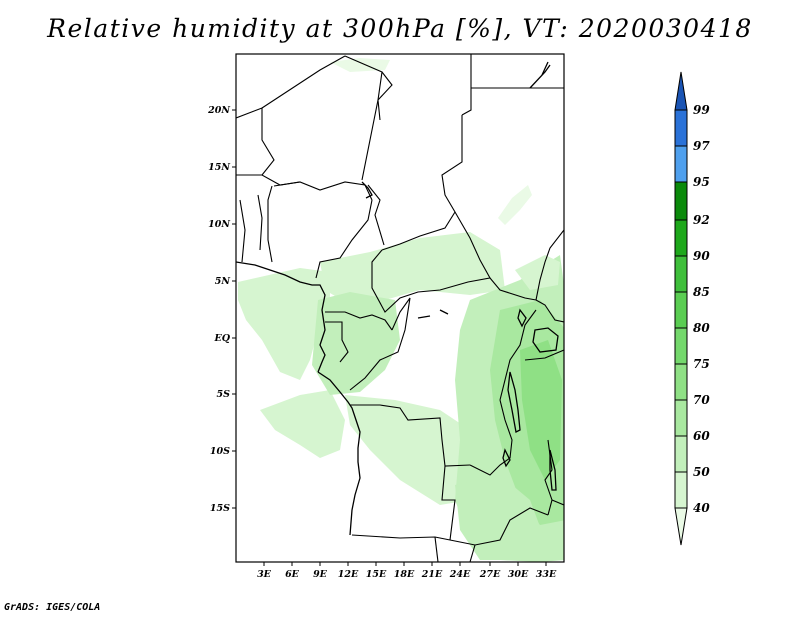 Image resolution: width=800 pixels, height=618 pixels. I want to click on lon-label: 9E, so click(320, 574).